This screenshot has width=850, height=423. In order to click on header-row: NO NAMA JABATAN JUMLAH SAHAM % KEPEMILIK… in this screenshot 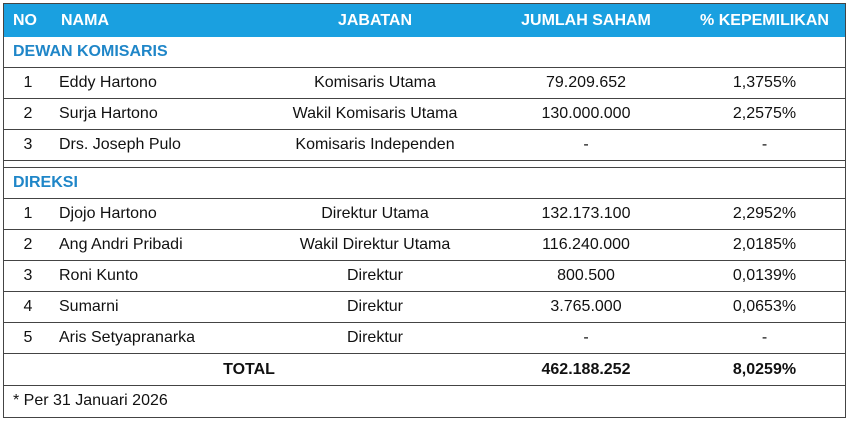, I will do `click(424, 20)`.